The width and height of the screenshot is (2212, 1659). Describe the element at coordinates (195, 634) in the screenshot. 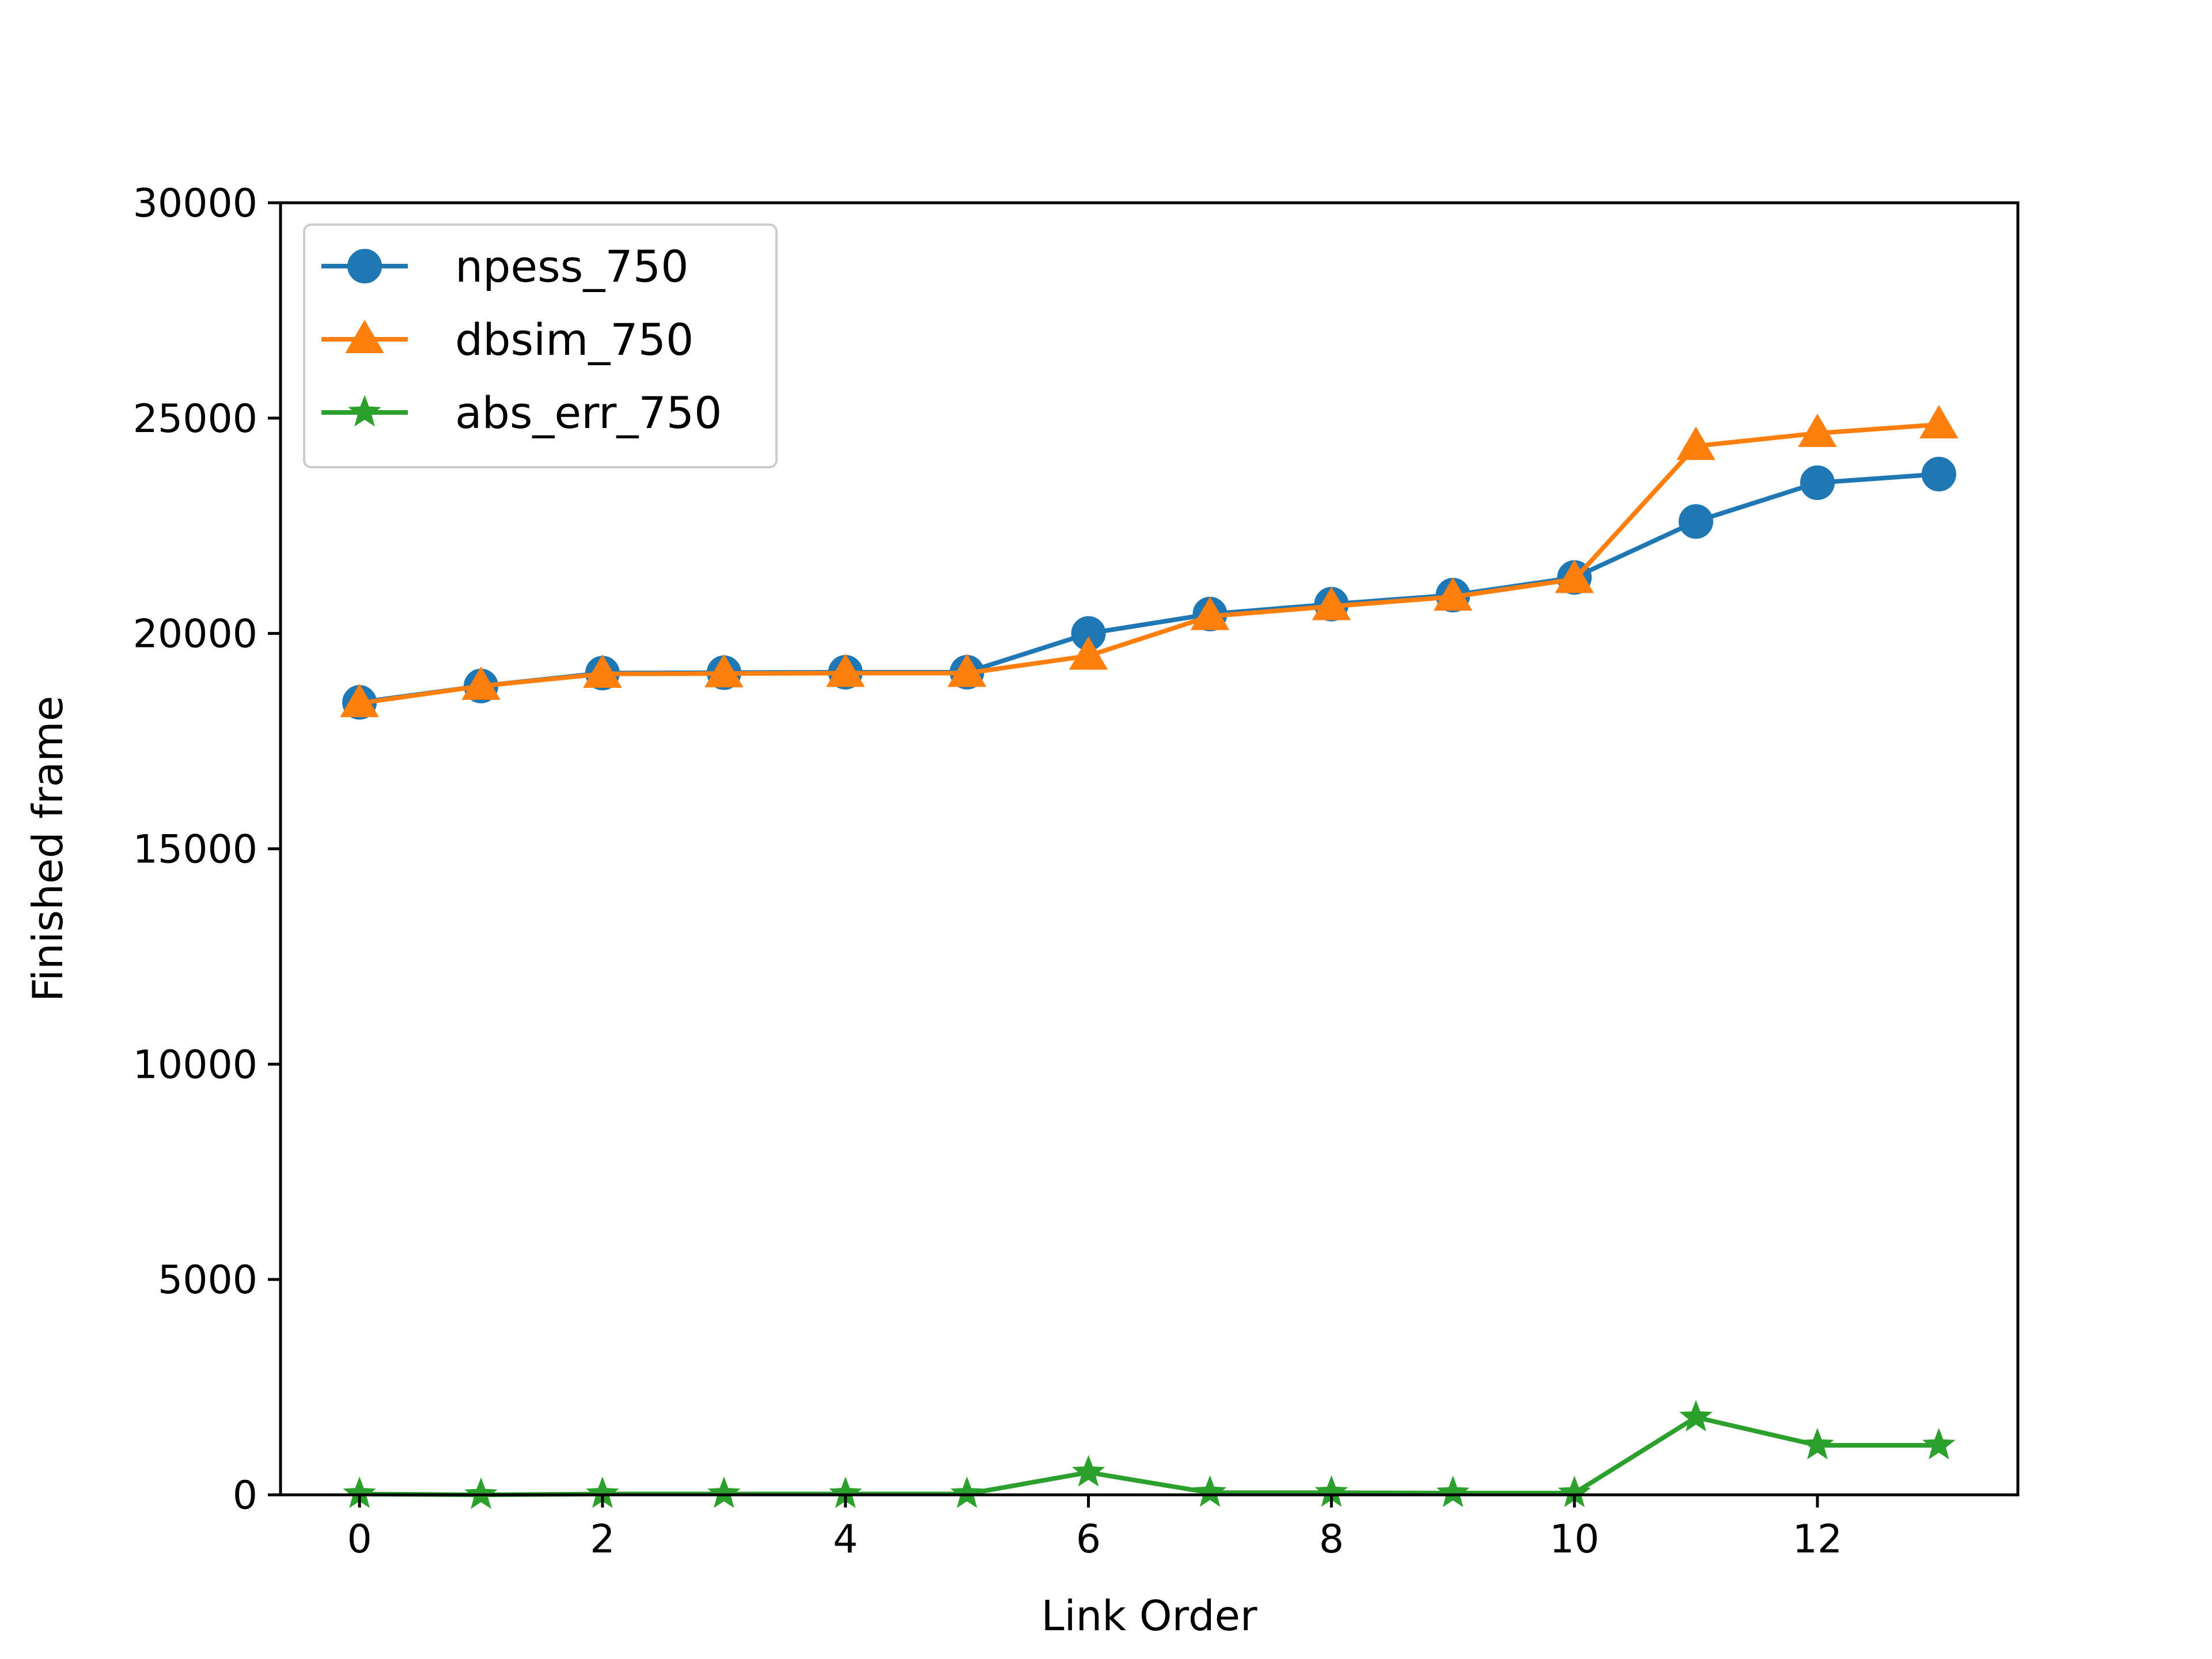

I see `y-tick-label: 20000` at that location.